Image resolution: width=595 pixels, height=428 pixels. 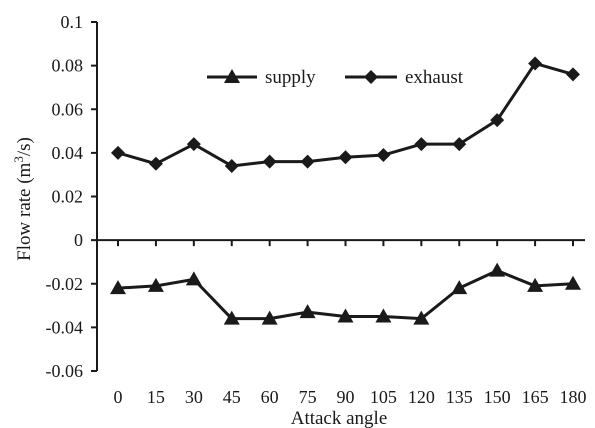 I want to click on y-tick-label: 0.08, so click(x=68, y=66).